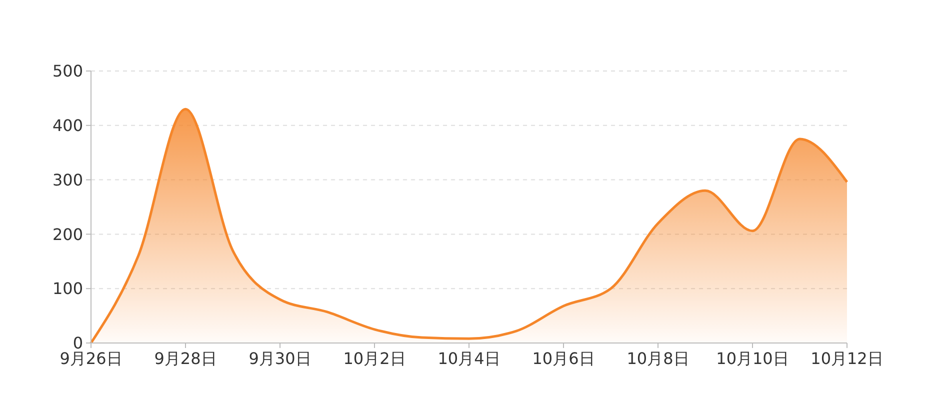 The height and width of the screenshot is (400, 940). What do you see at coordinates (658, 358) in the screenshot?
I see `x-tick-label: 10月8日` at bounding box center [658, 358].